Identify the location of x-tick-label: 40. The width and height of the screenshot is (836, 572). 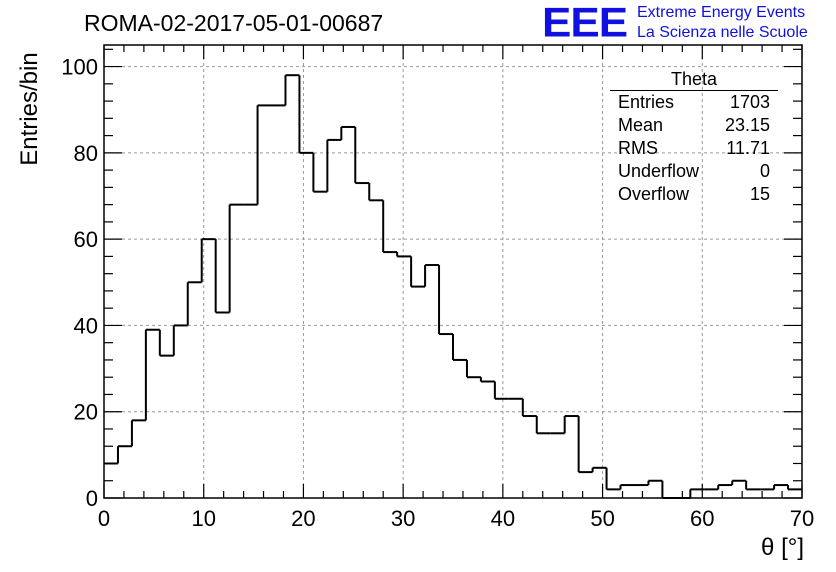
(503, 518).